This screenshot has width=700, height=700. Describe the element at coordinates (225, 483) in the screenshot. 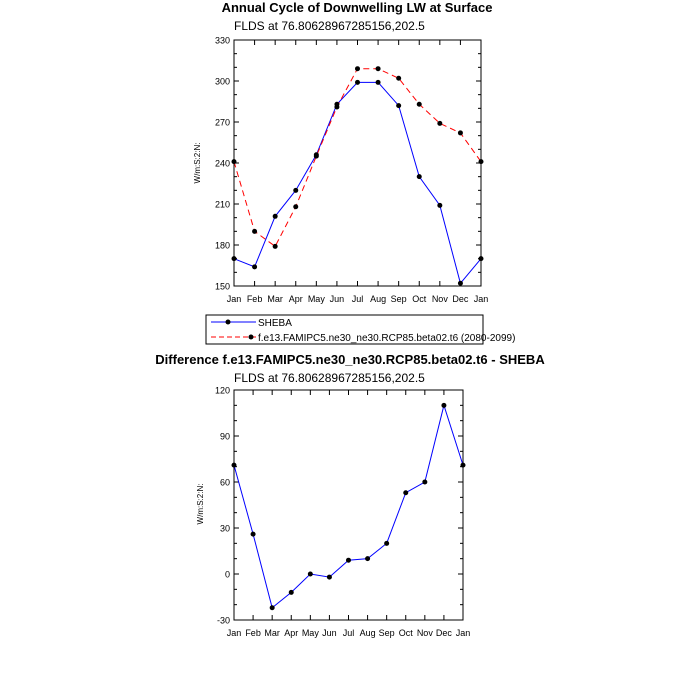

I see `chart2-y-tick-label: 60` at that location.